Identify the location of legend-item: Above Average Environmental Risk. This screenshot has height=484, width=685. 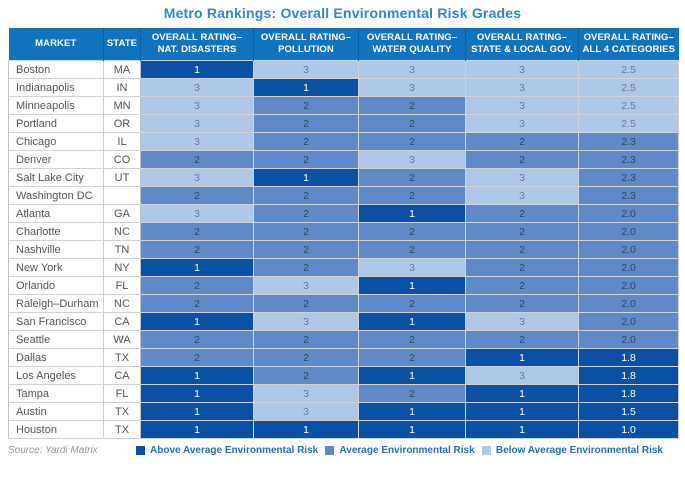
(227, 450).